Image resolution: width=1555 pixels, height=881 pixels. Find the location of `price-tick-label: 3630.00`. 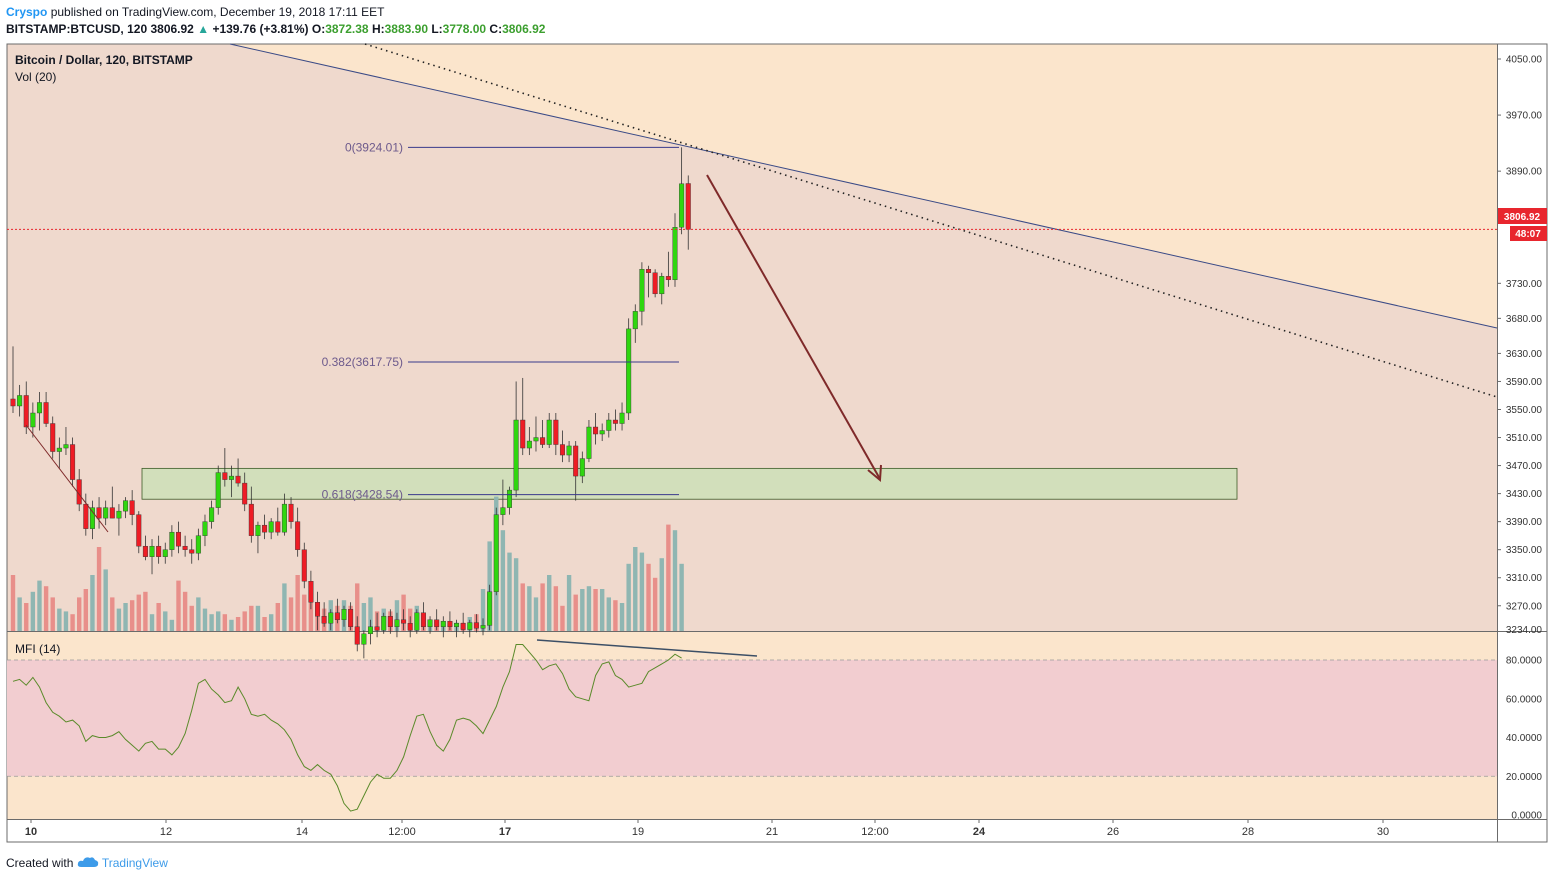

price-tick-label: 3630.00 is located at coordinates (1524, 354).